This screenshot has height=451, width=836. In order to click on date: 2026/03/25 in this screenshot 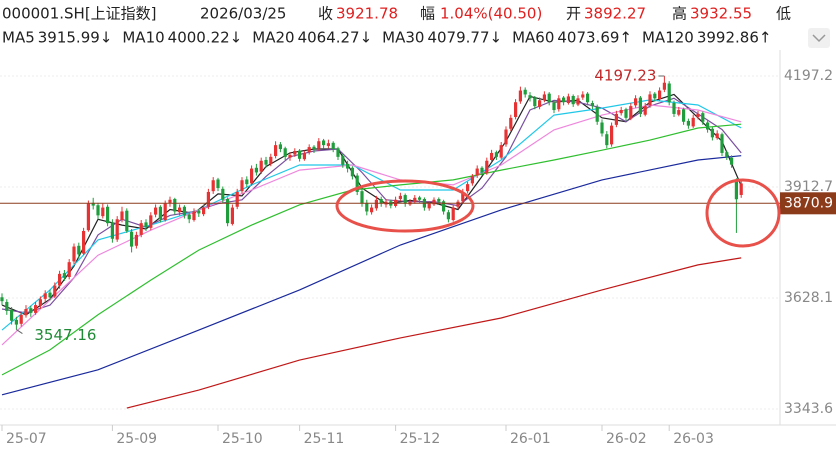, I will do `click(243, 14)`.